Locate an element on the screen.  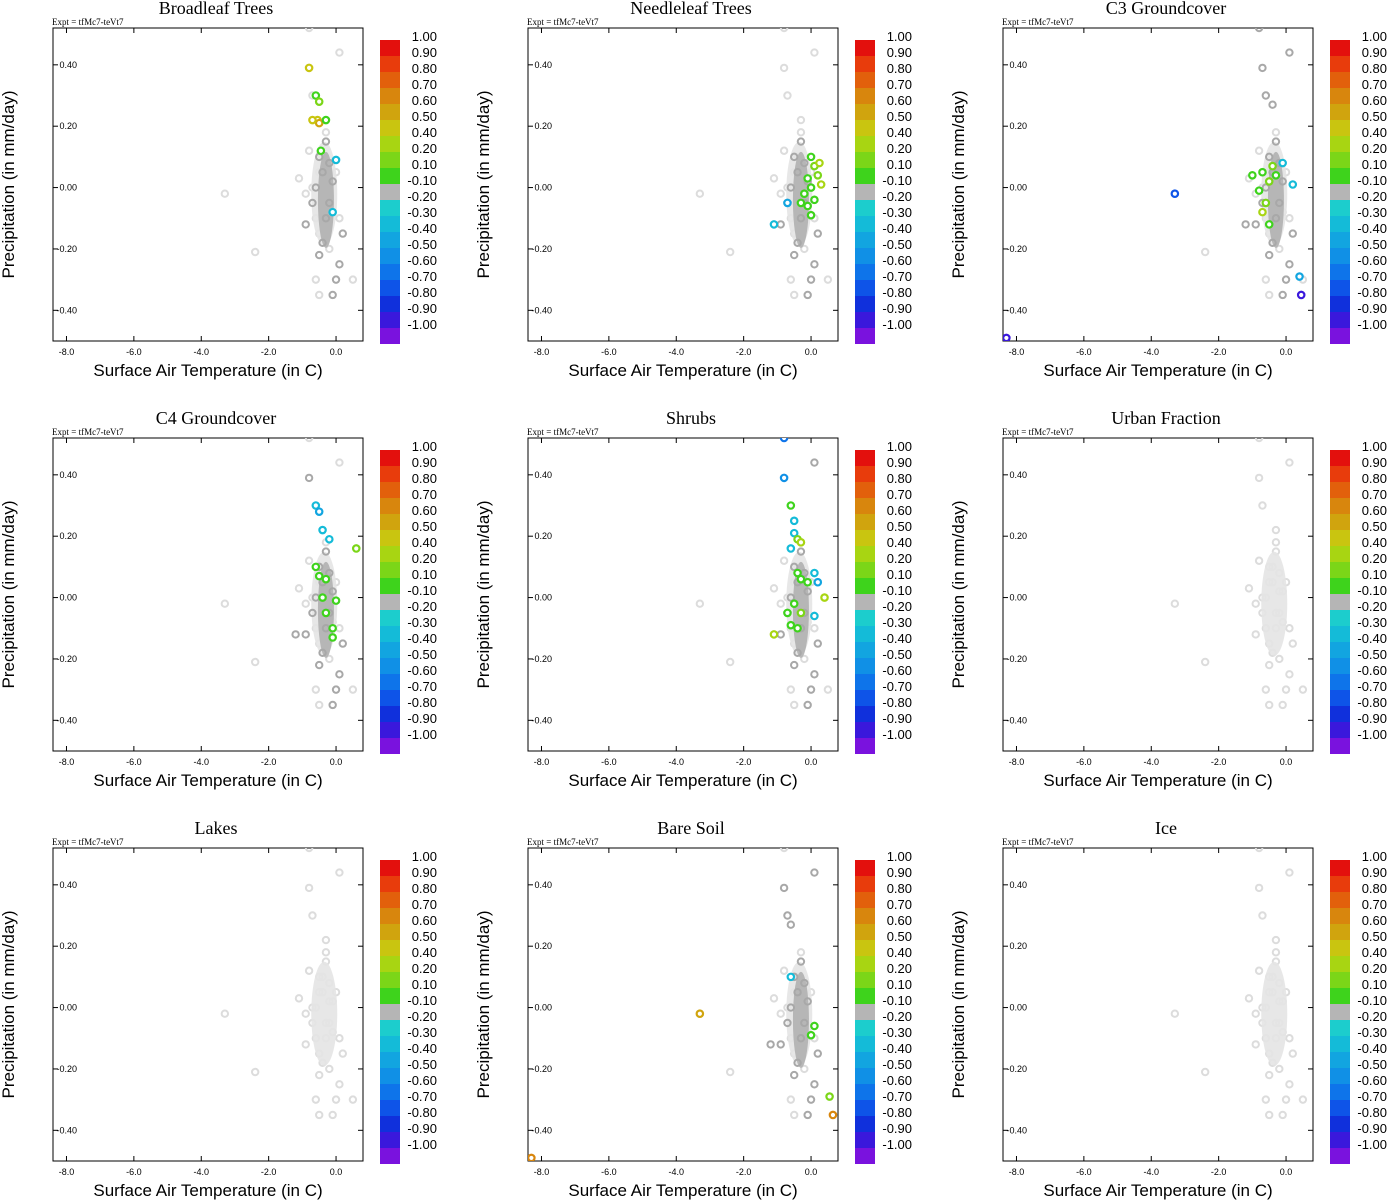
chart-title: C4 Groundcover is located at coordinates (216, 418).